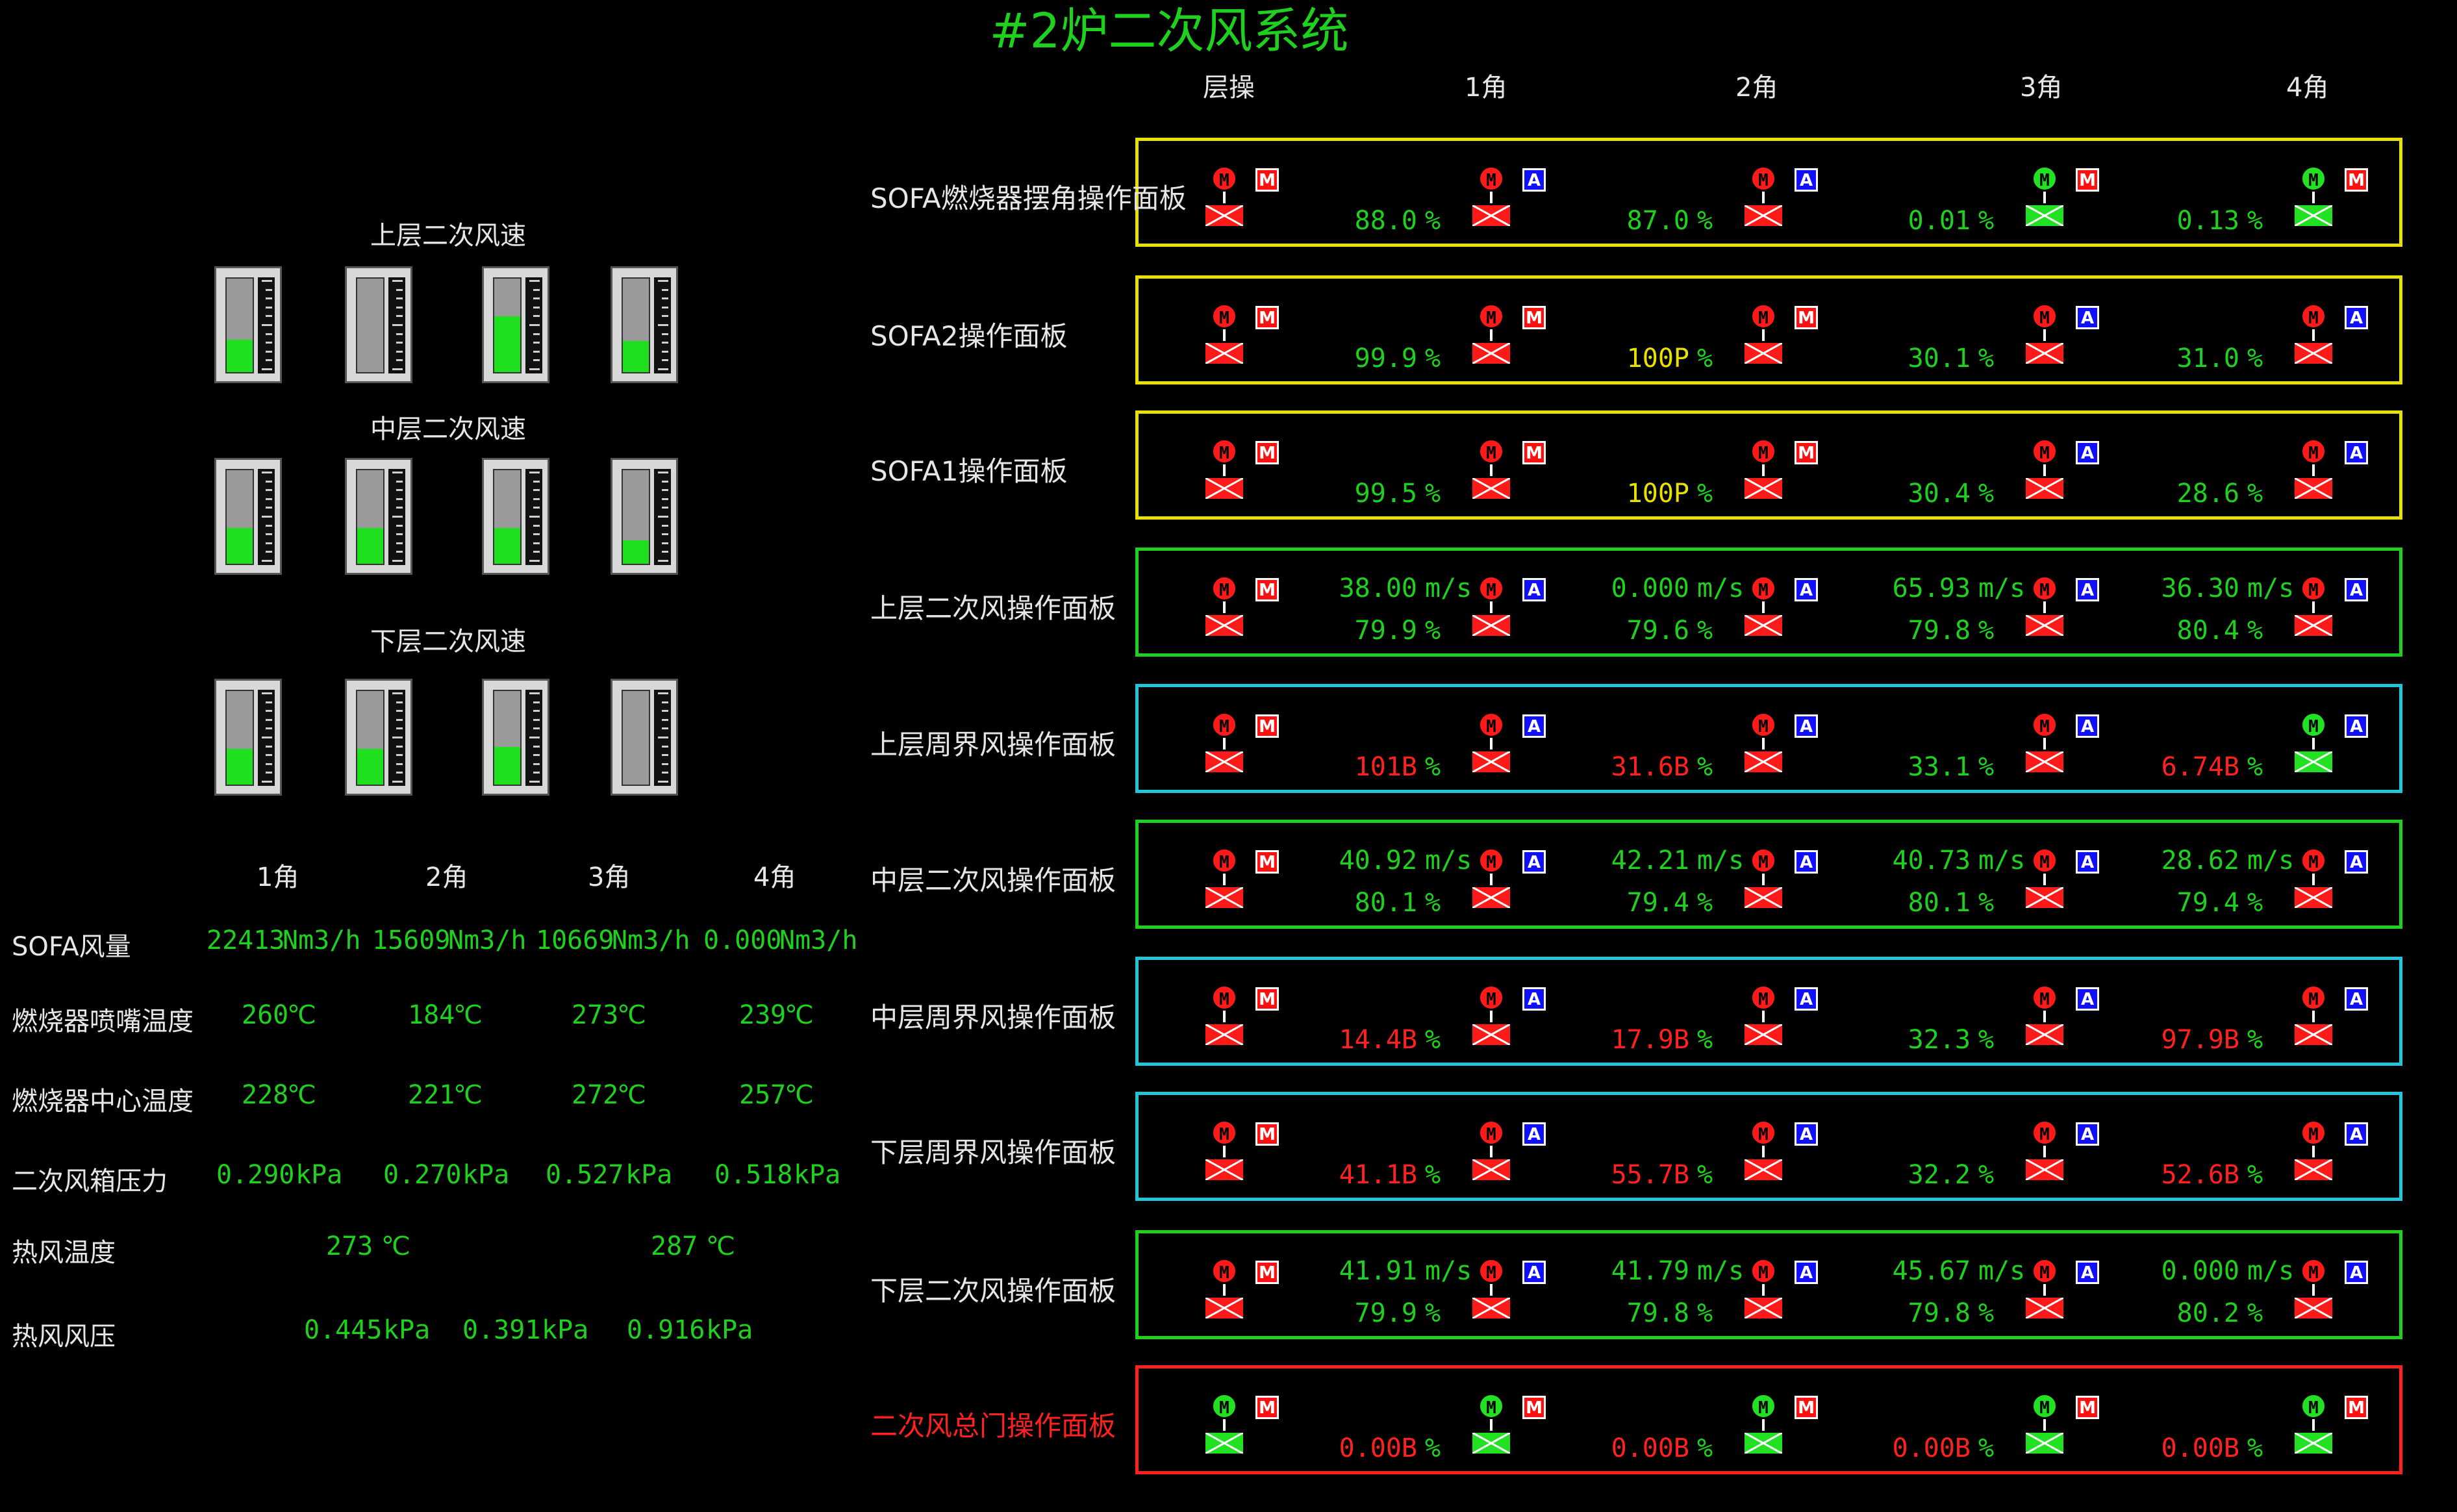 This screenshot has width=2457, height=1512. Describe the element at coordinates (993, 608) in the screenshot. I see `panel-label: 上层二次风操作面板` at that location.